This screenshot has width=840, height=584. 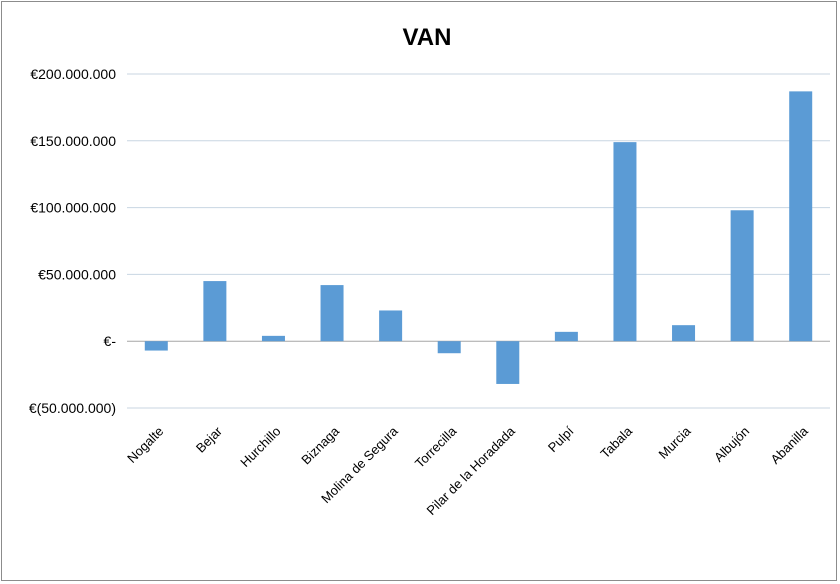 What do you see at coordinates (427, 37) in the screenshot?
I see `chart-title: VAN` at bounding box center [427, 37].